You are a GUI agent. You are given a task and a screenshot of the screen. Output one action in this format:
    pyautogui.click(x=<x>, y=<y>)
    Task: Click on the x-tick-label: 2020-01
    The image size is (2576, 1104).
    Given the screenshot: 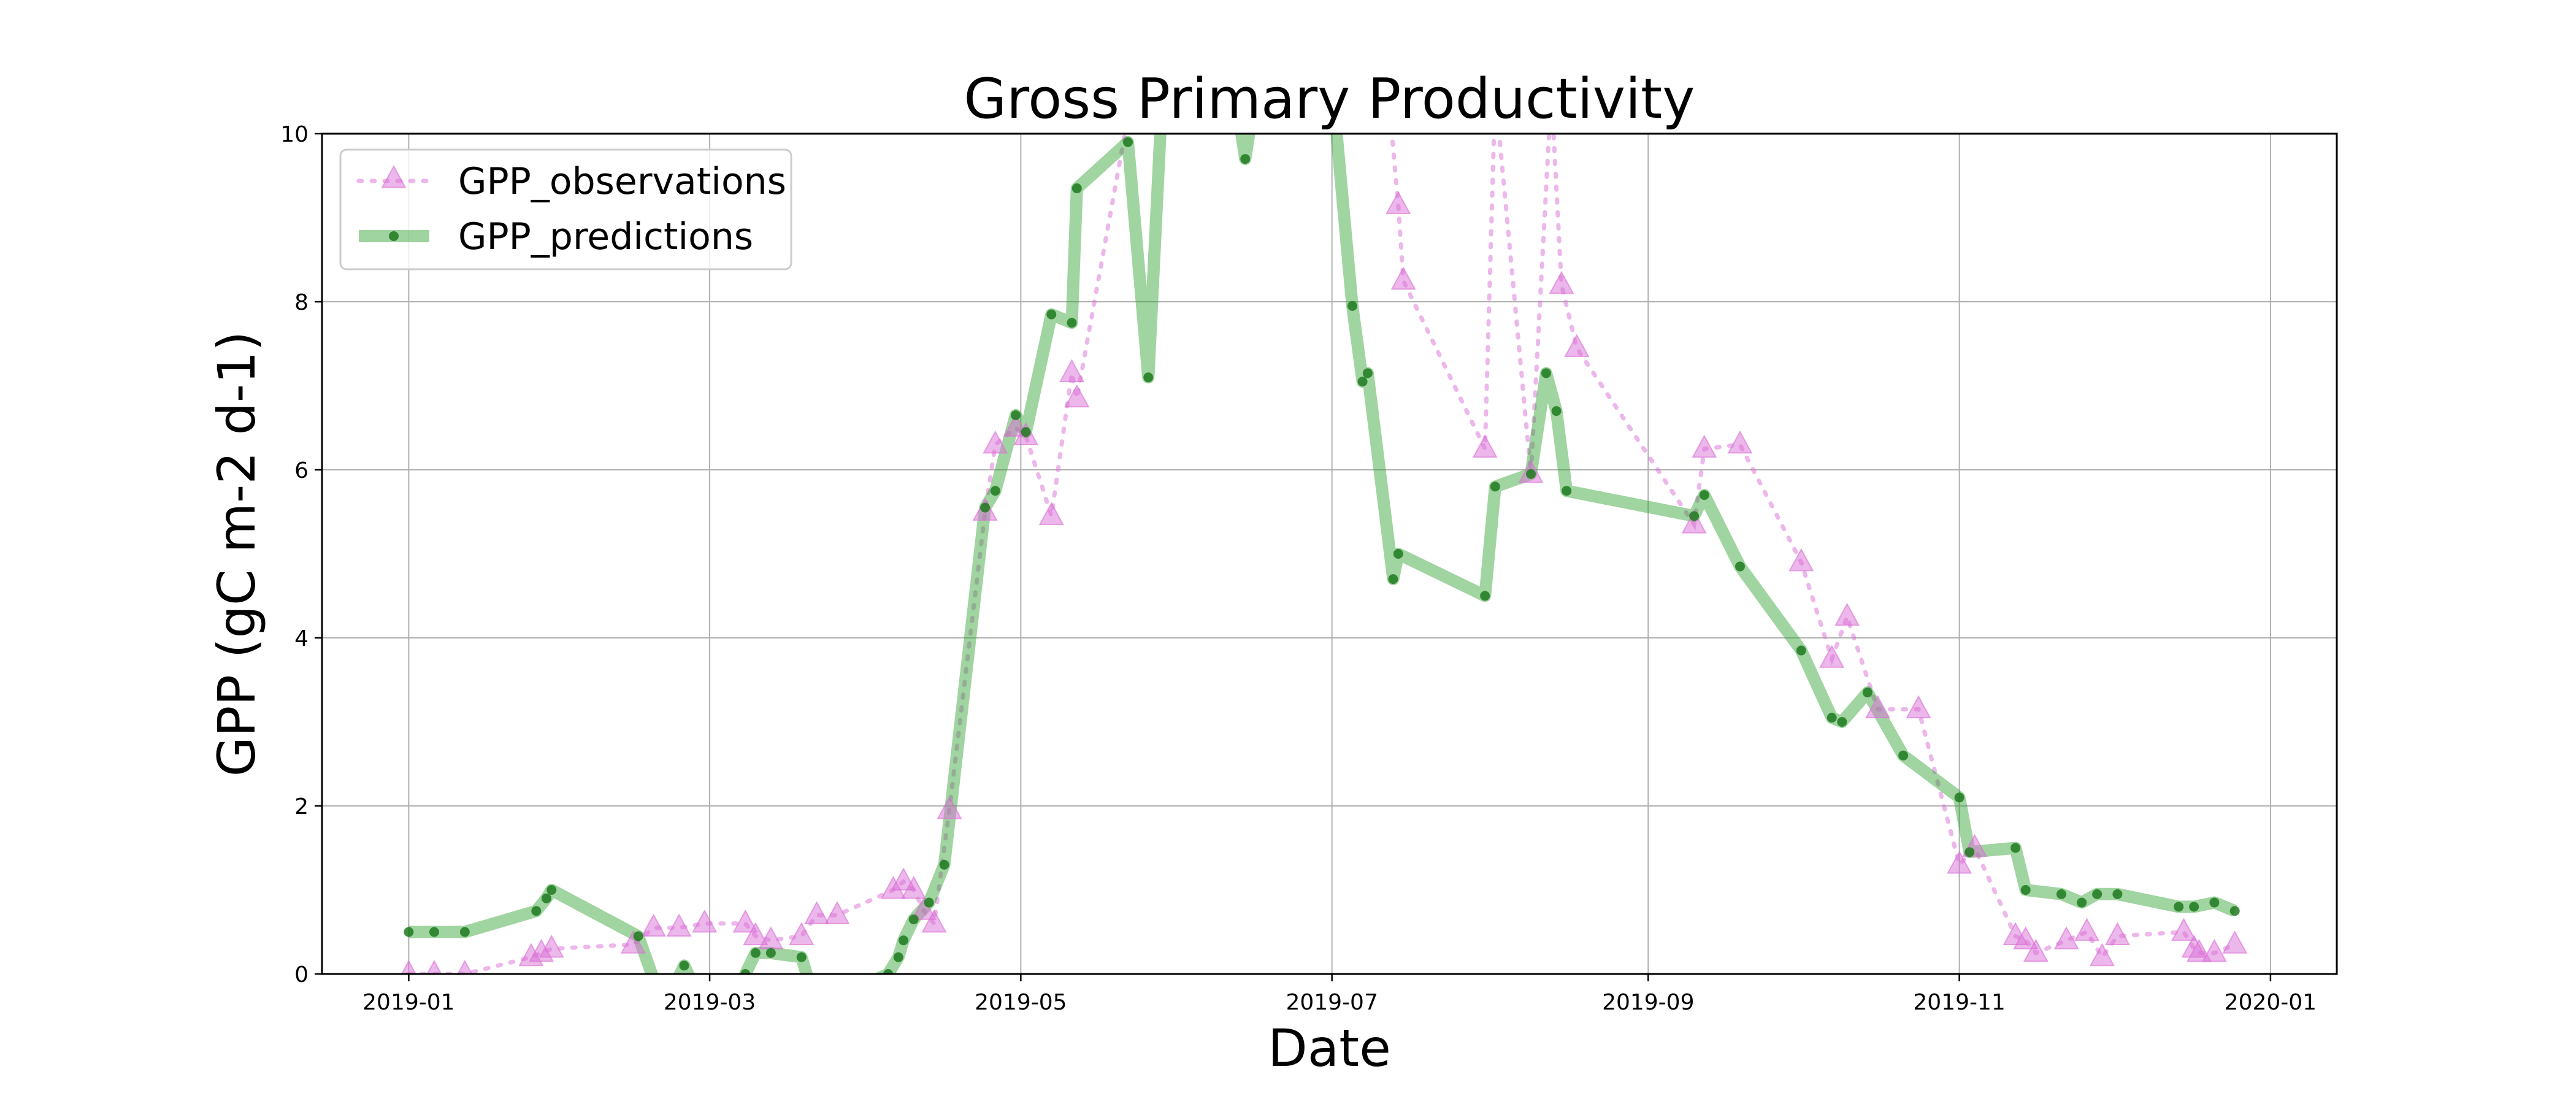 What is the action you would take?
    pyautogui.click(x=2271, y=1002)
    